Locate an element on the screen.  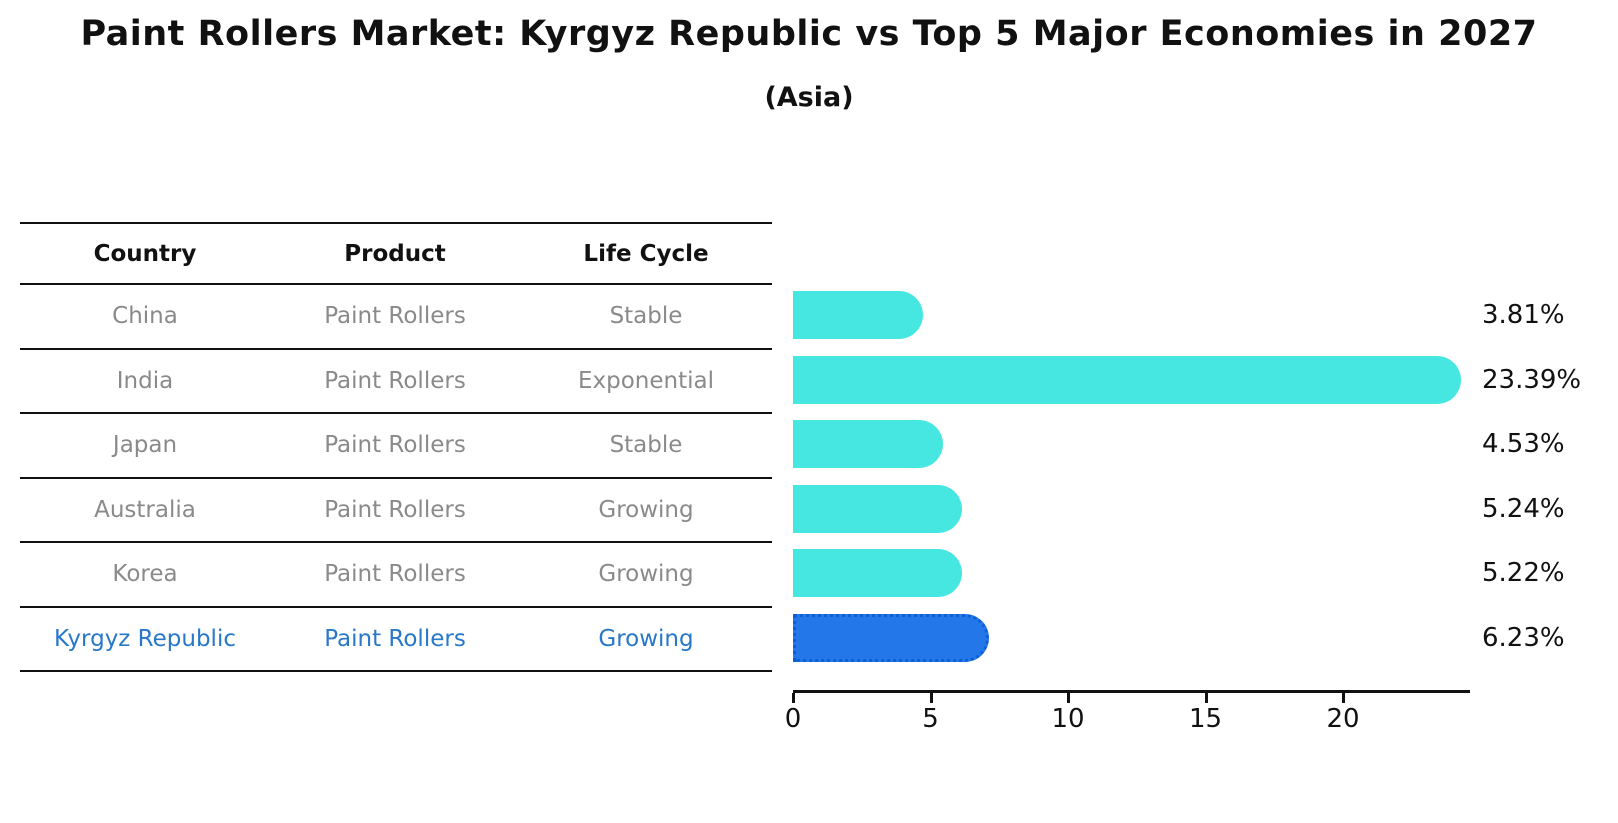
table-row: Korea Paint Rollers Growing is located at coordinates (396, 575).